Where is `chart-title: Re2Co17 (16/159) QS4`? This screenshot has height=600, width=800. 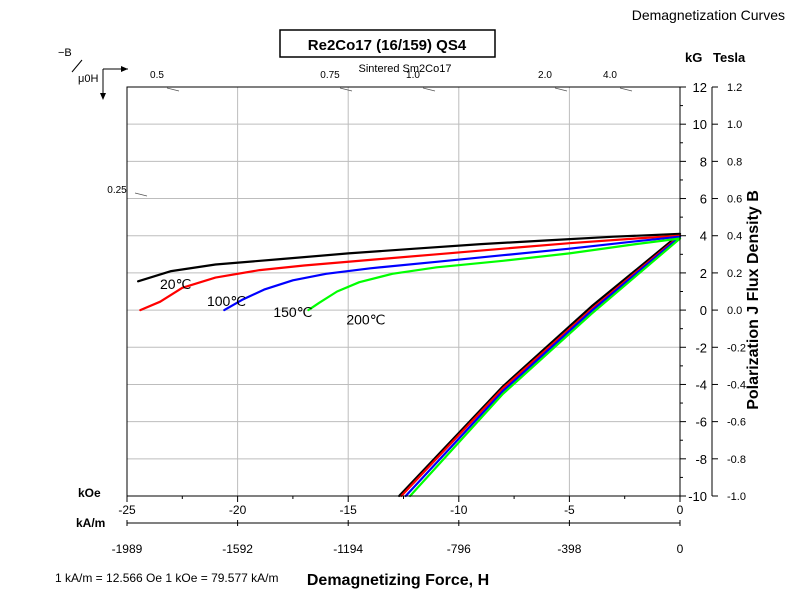 chart-title: Re2Co17 (16/159) QS4 is located at coordinates (387, 45).